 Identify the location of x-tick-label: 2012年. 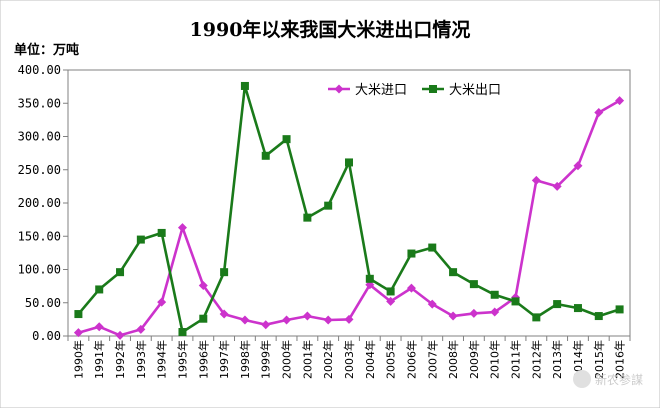
(536, 359).